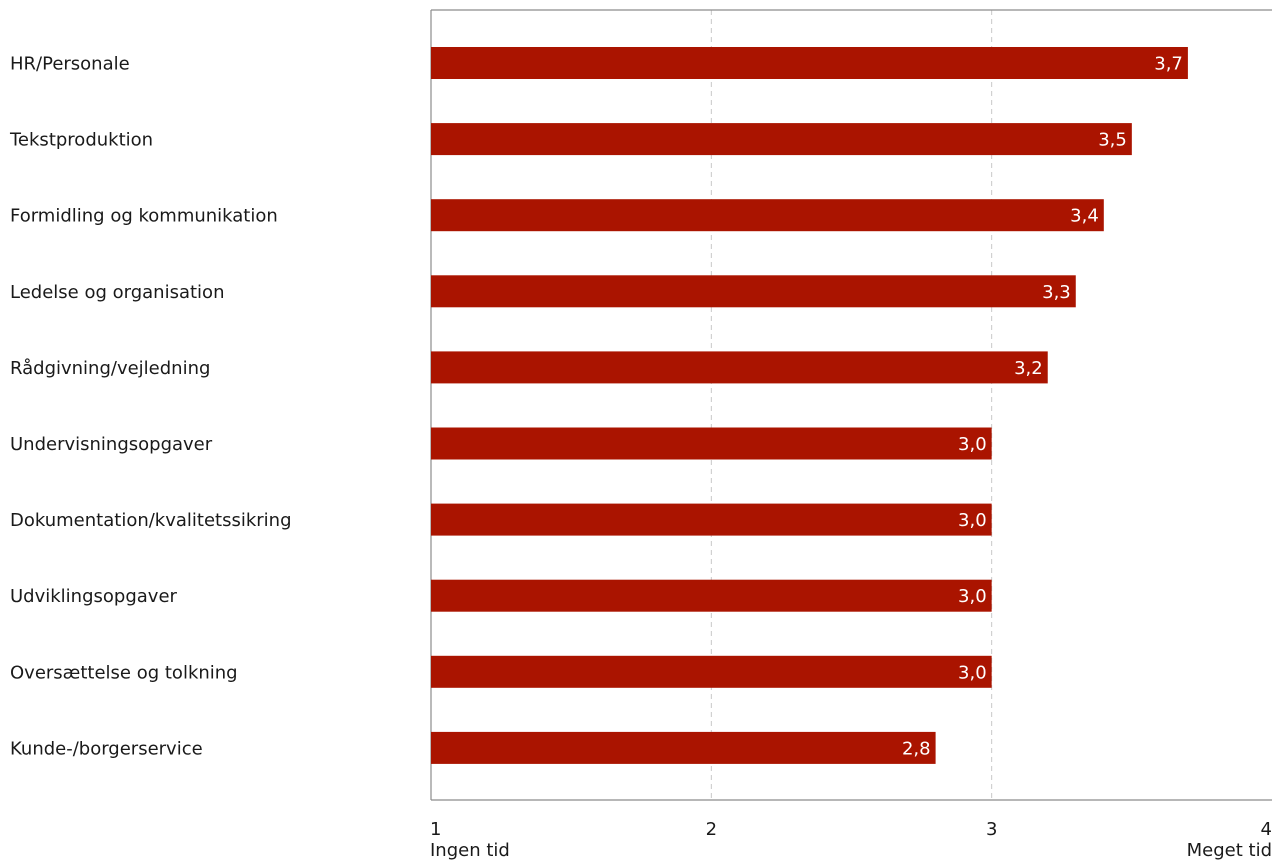 Image resolution: width=1272 pixels, height=861 pixels. I want to click on category-label-6: Undervisningsopgaver, so click(111, 444).